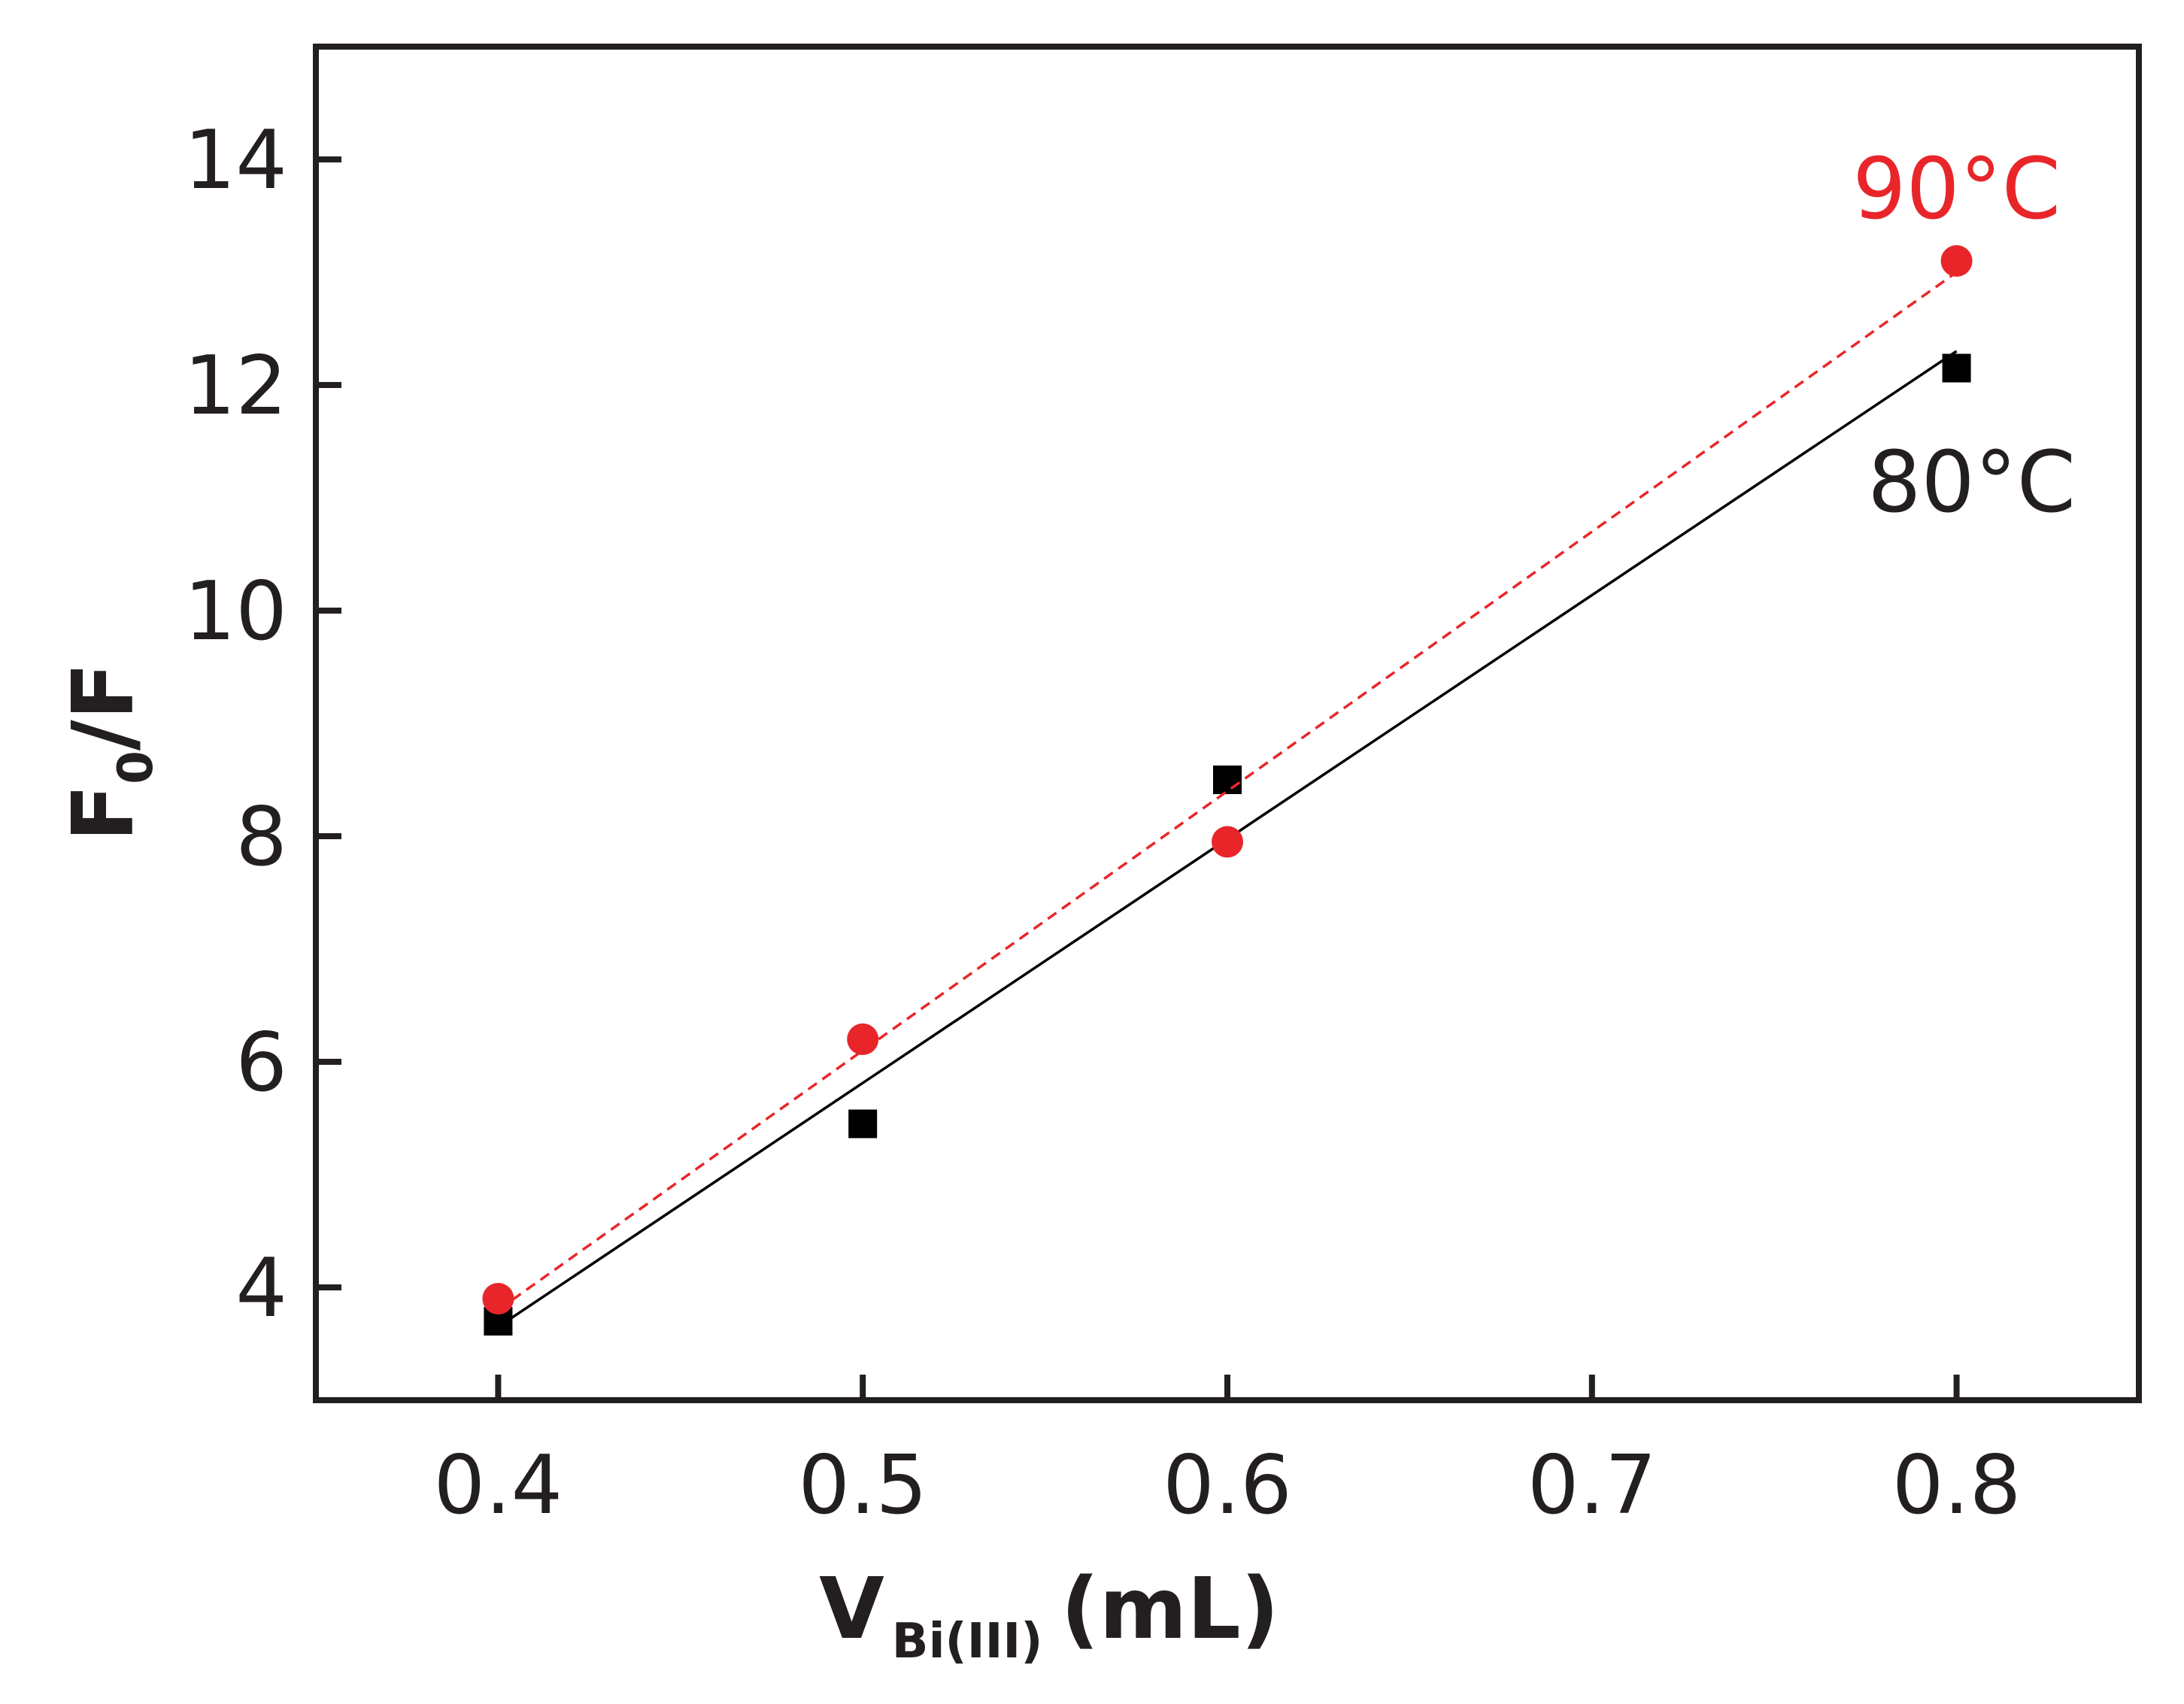 The width and height of the screenshot is (2184, 1704). I want to click on y-tick-label: 8, so click(261, 837).